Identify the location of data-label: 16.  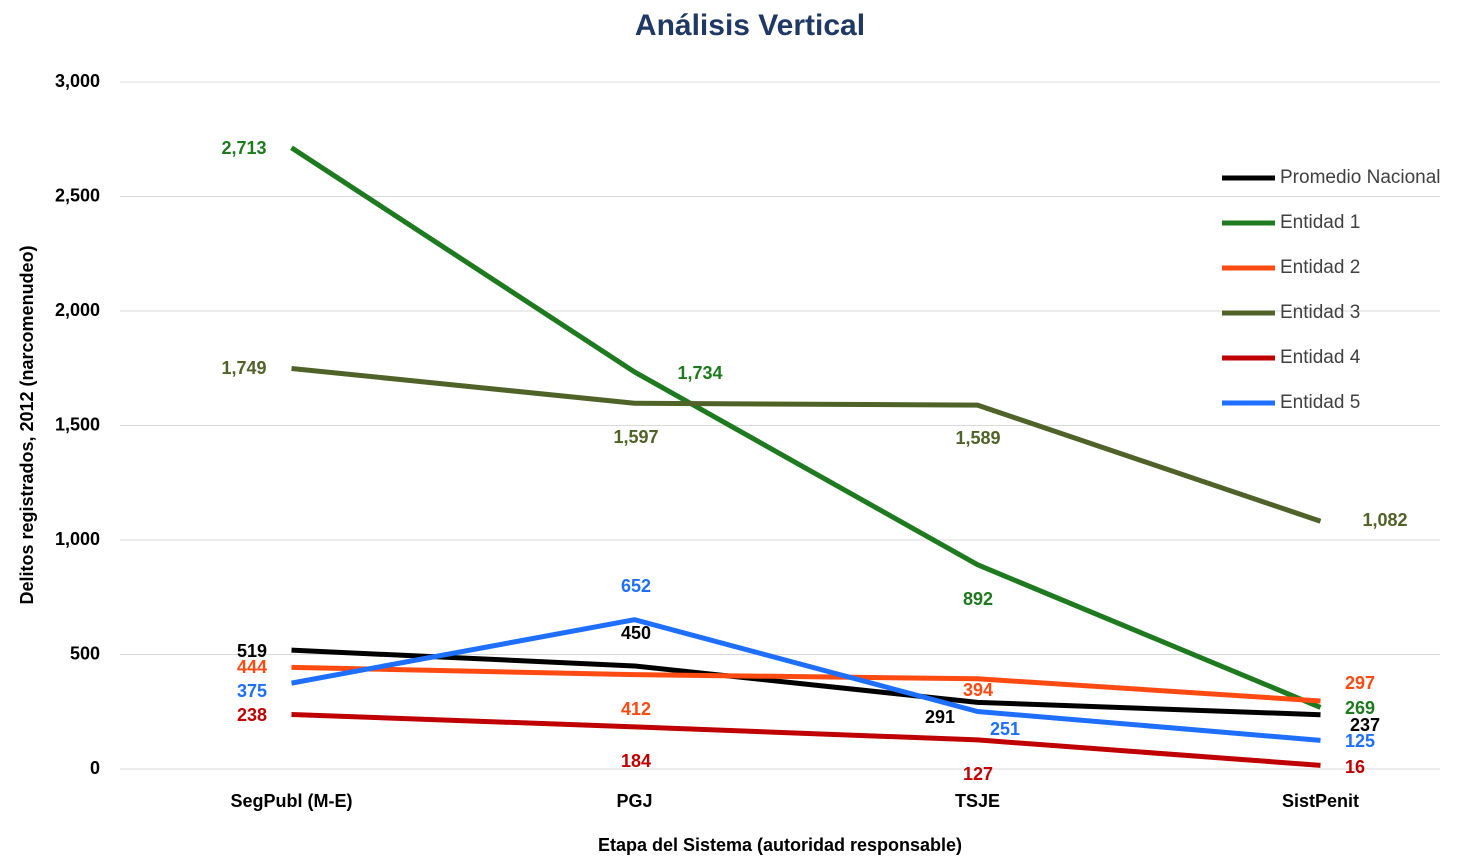
(1355, 767).